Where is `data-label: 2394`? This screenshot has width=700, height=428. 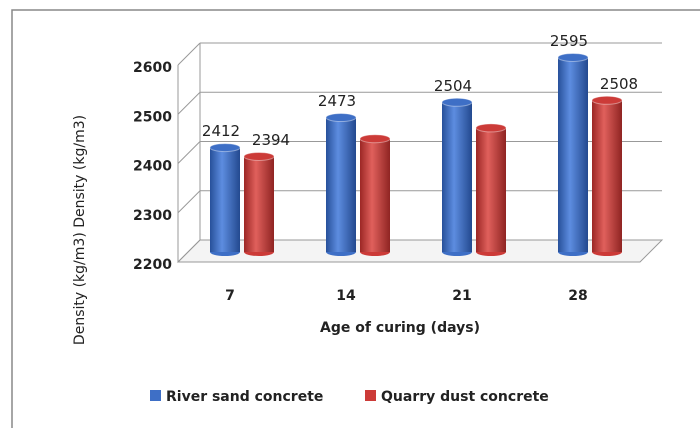 data-label: 2394 is located at coordinates (271, 140).